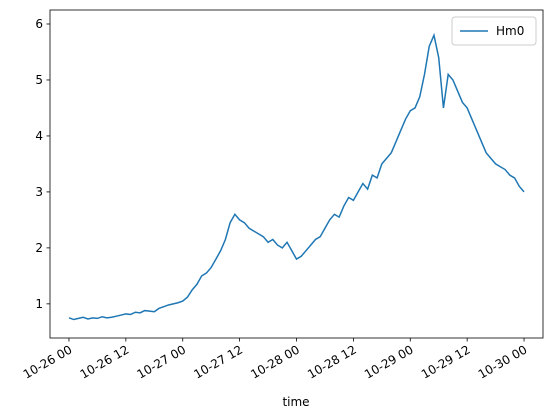 This screenshot has height=418, width=554. I want to click on x-tick-label: 10-29 00, so click(389, 361).